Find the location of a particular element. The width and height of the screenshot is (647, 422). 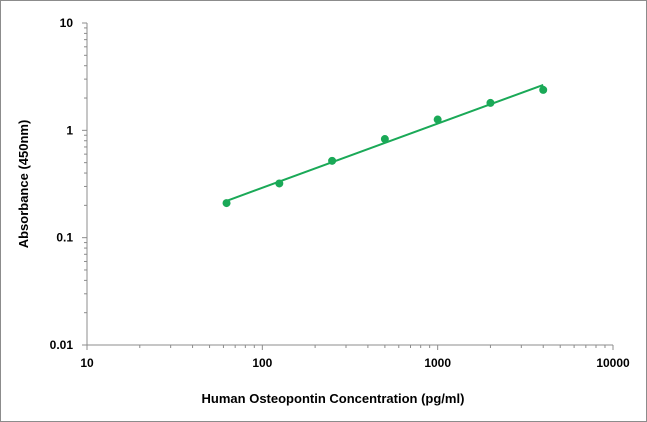

y-axis-title: Absorbance (450nm) is located at coordinates (23, 184).